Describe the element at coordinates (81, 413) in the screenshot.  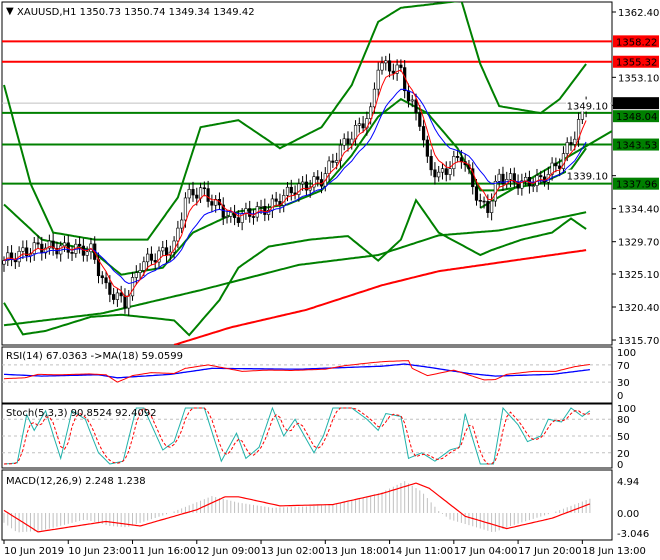
I see `stoch-label: Stoch(5,3,3) 90.8524 92.4092` at that location.